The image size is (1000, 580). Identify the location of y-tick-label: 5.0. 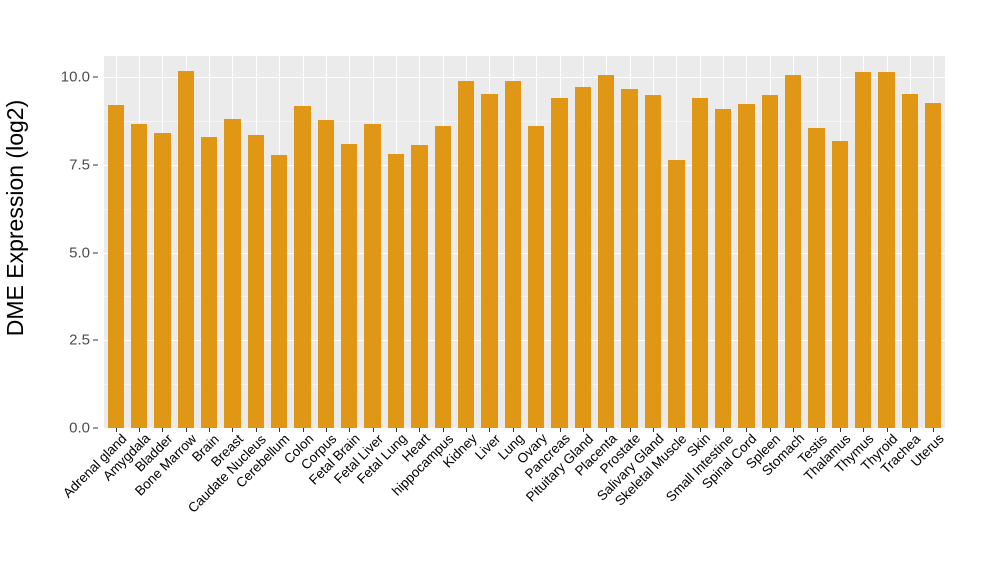
(79, 253).